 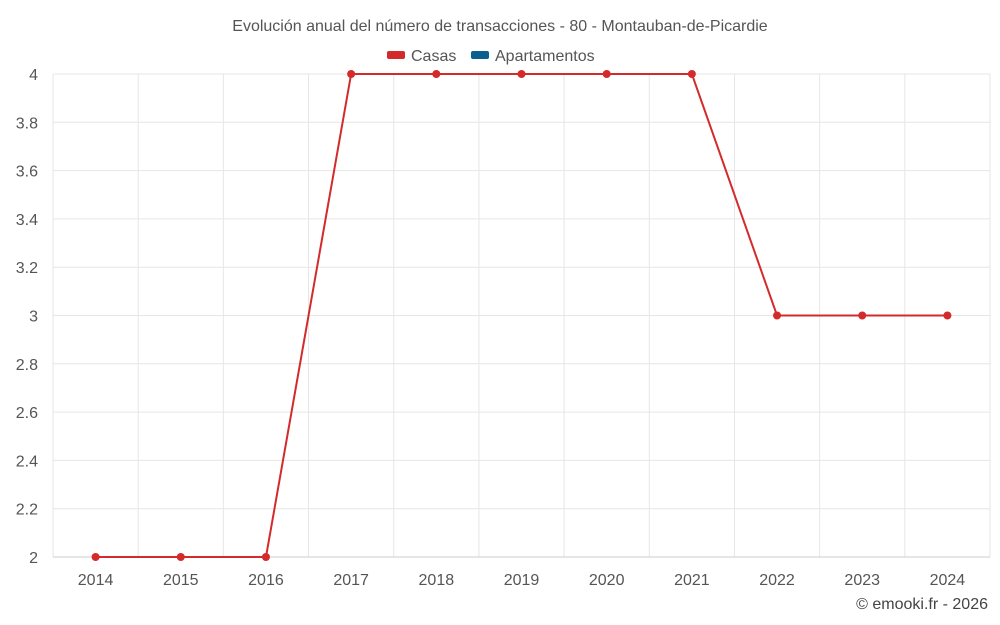 What do you see at coordinates (396, 55) in the screenshot?
I see `legend-swatch-casas` at bounding box center [396, 55].